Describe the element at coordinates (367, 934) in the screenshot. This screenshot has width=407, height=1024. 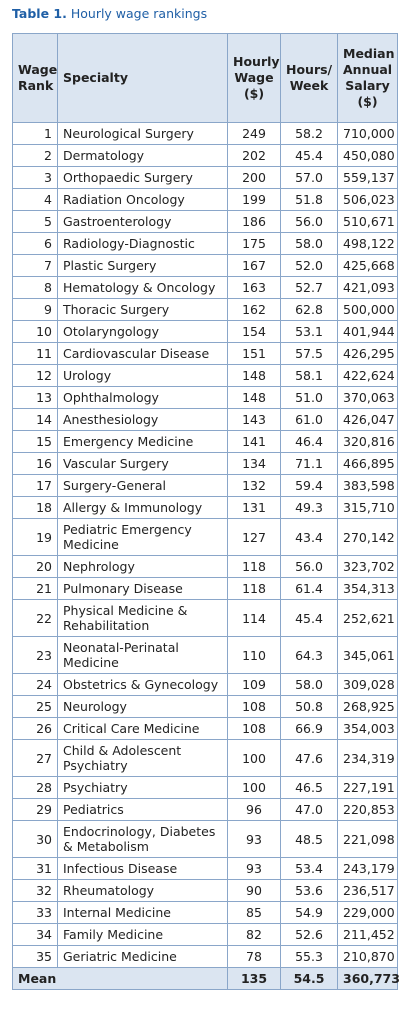
I see `median-salary-cell: 211,452` at that location.